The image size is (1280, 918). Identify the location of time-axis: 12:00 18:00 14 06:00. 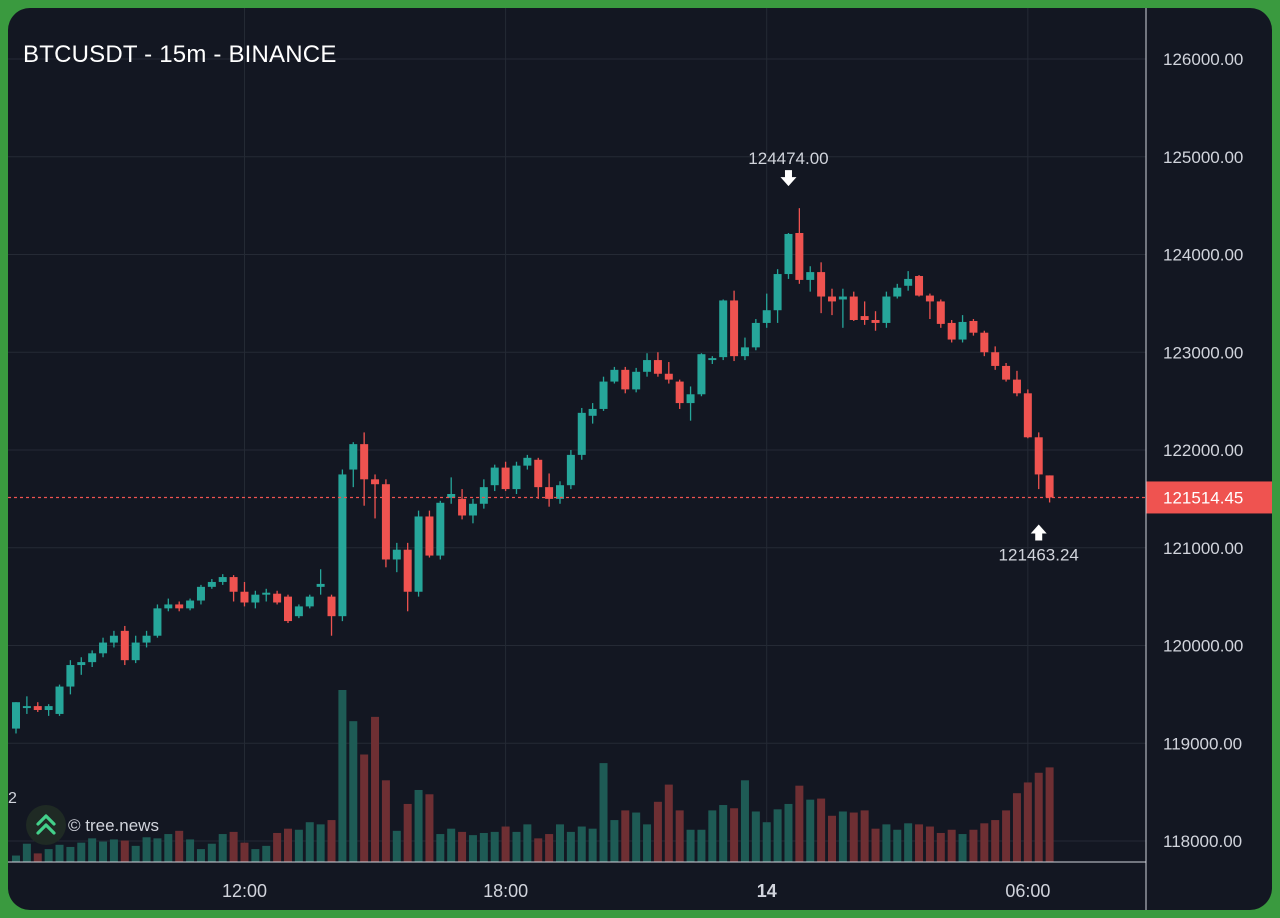
(577, 881).